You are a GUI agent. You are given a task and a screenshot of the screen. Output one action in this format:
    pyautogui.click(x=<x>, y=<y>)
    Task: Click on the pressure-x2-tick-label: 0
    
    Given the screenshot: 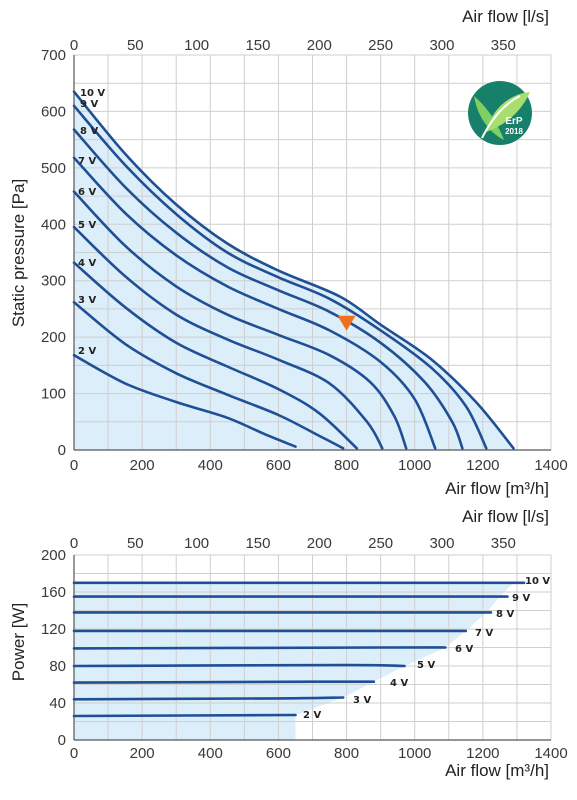 What is the action you would take?
    pyautogui.click(x=74, y=45)
    